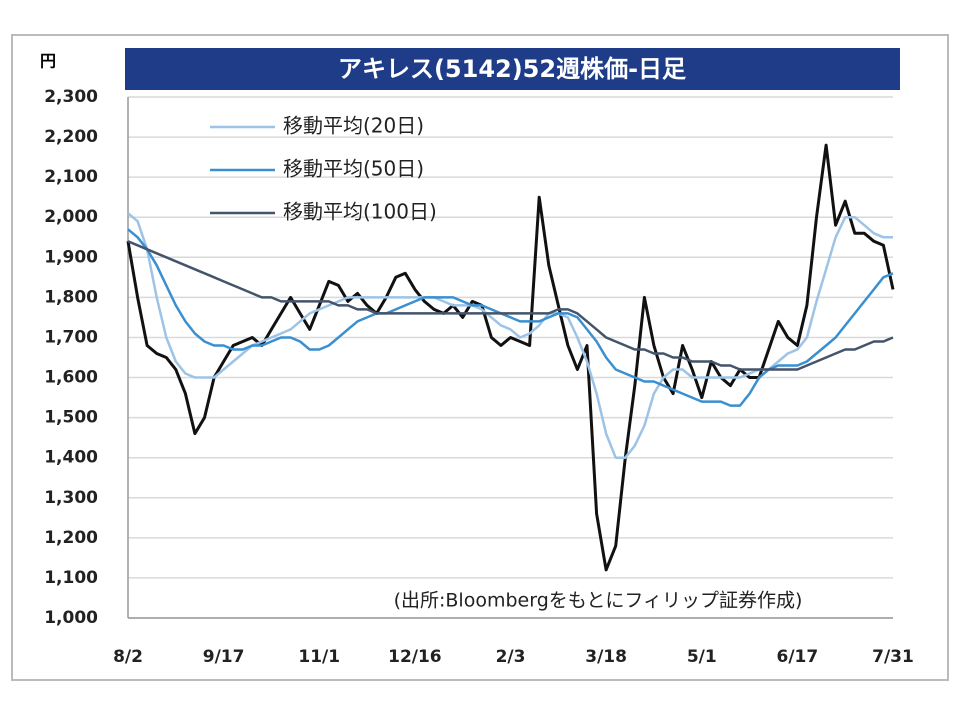 The width and height of the screenshot is (960, 724). I want to click on y-tick-label: 1,200, so click(71, 538).